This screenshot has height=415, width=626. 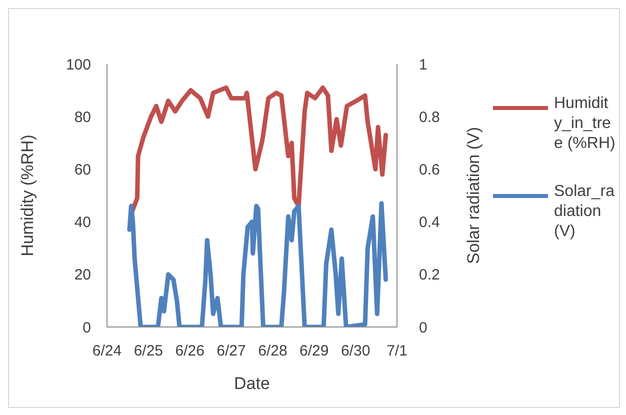 I want to click on x-tick-label: 6/26, so click(x=189, y=351).